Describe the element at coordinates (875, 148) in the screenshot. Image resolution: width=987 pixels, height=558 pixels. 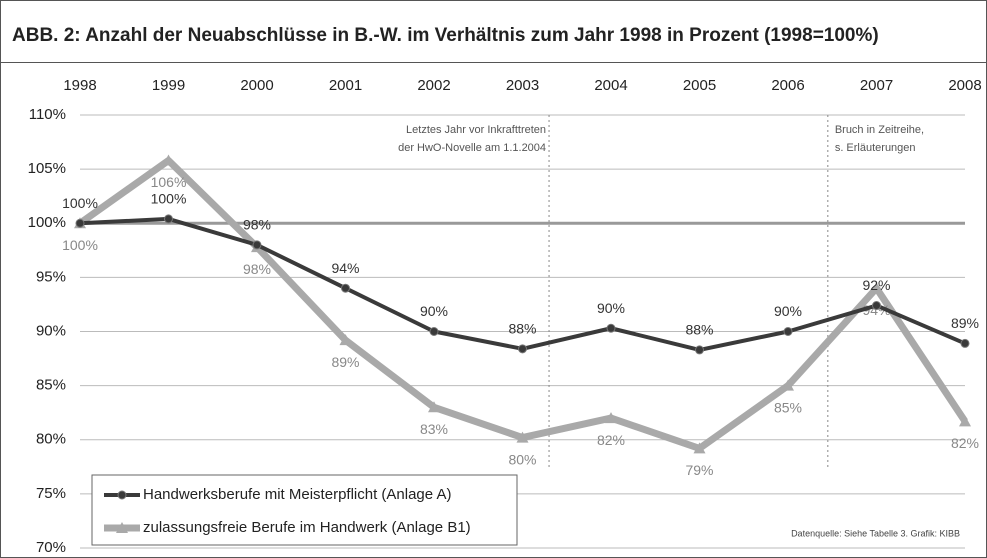
I see `annotation-text: s. Erläuterungen` at that location.